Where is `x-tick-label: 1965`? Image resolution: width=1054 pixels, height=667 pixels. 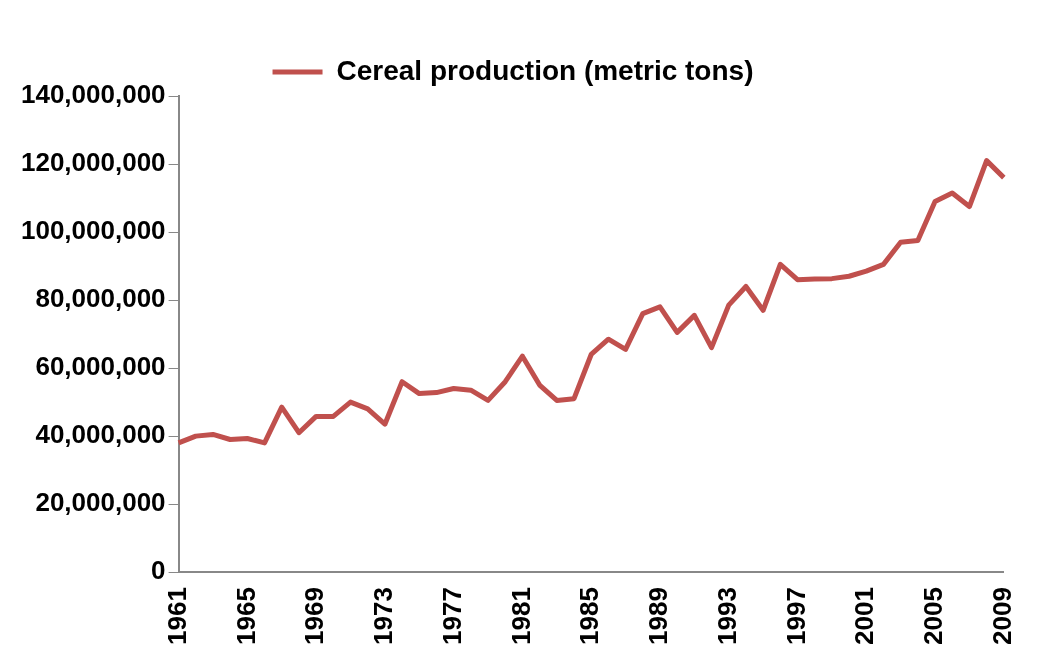
x-tick-label: 1965 is located at coordinates (245, 616).